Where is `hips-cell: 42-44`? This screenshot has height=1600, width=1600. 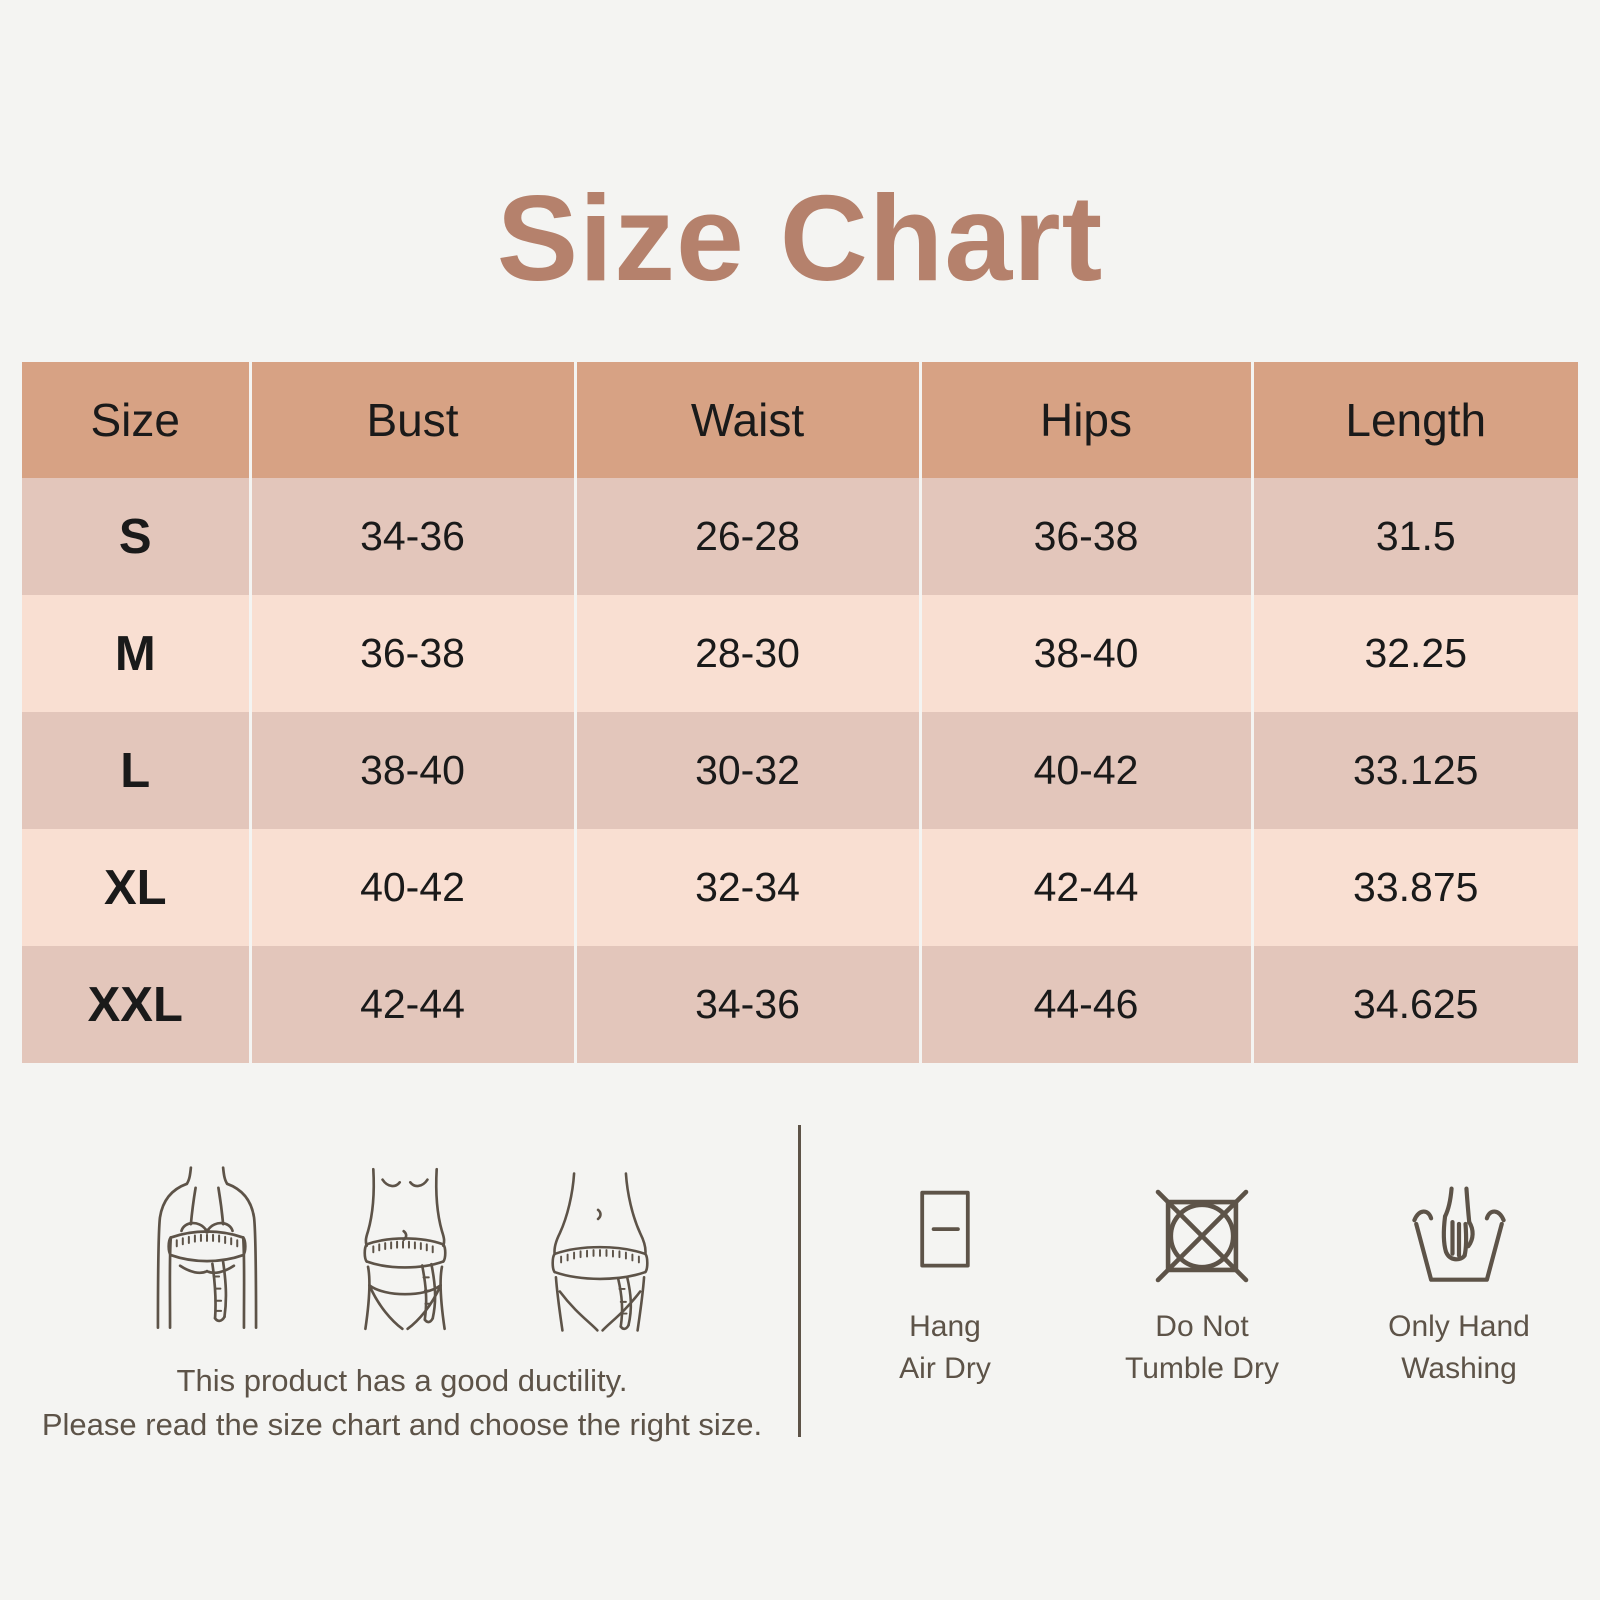
hips-cell: 42-44 is located at coordinates (1085, 887).